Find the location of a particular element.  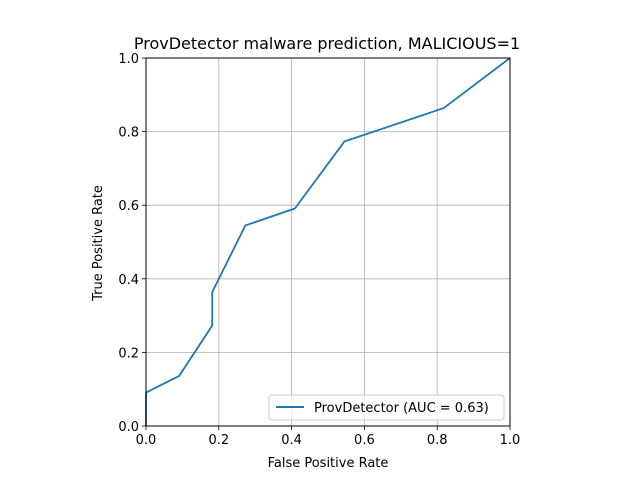

x-tick-label: 0.8 is located at coordinates (437, 440).